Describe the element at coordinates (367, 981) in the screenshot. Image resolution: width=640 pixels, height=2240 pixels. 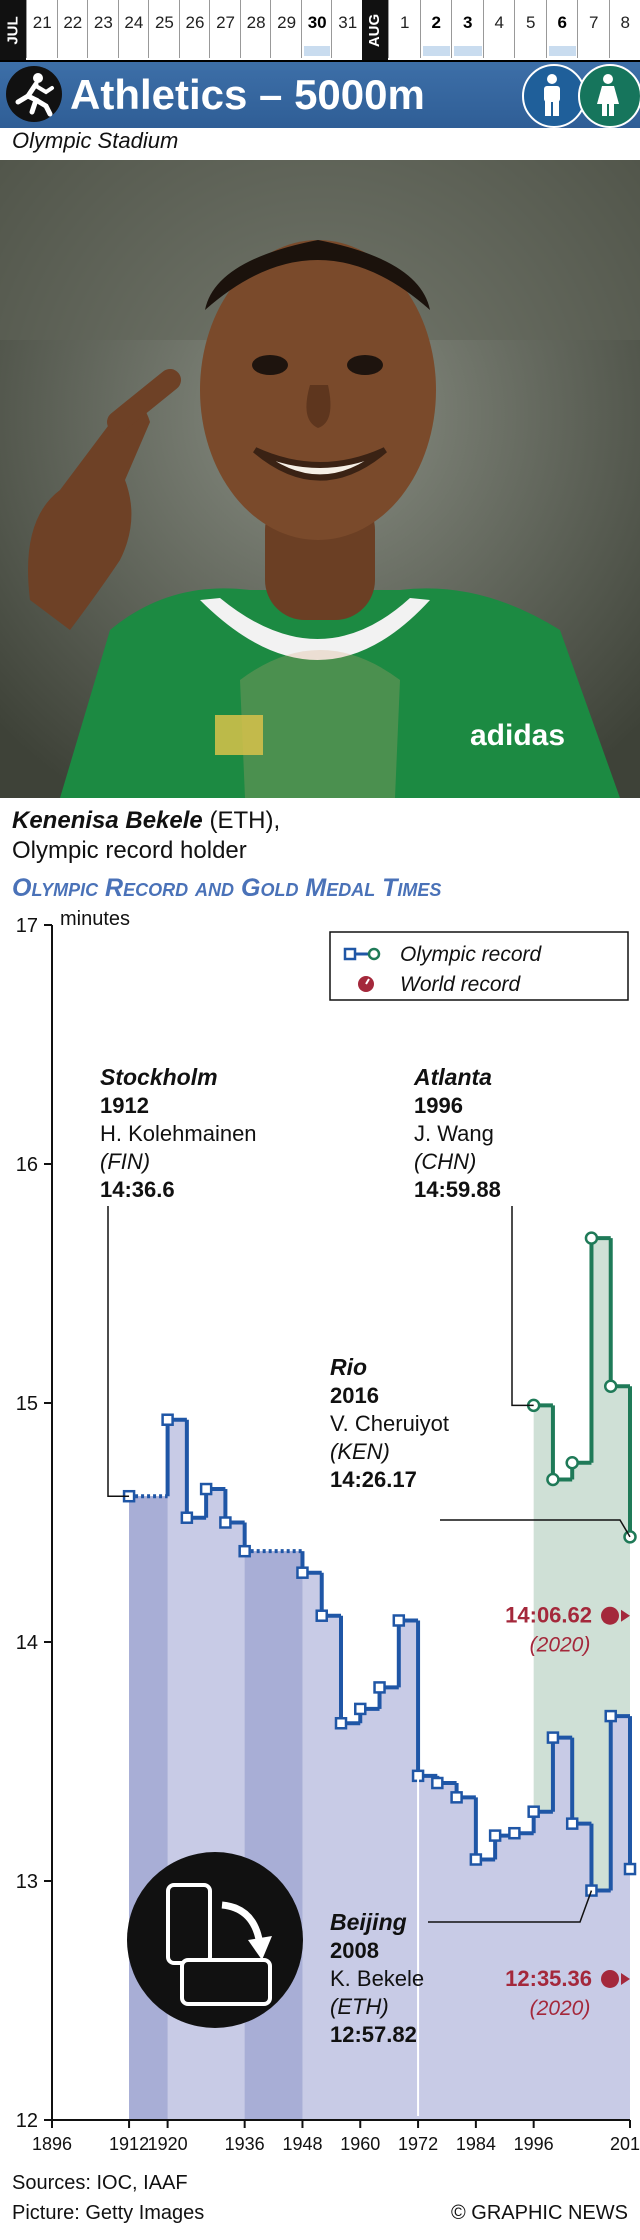
I see `legend-stopwatch-hand` at that location.